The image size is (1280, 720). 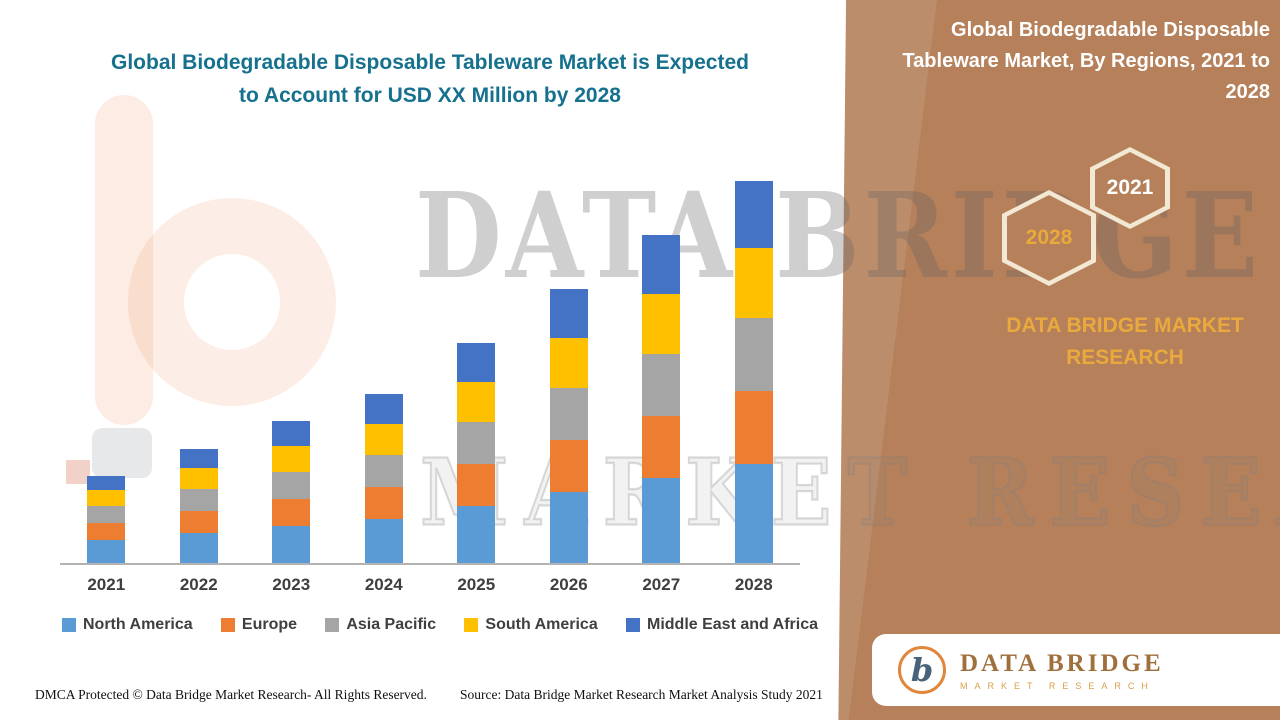 I want to click on legend-item: South America, so click(x=531, y=625).